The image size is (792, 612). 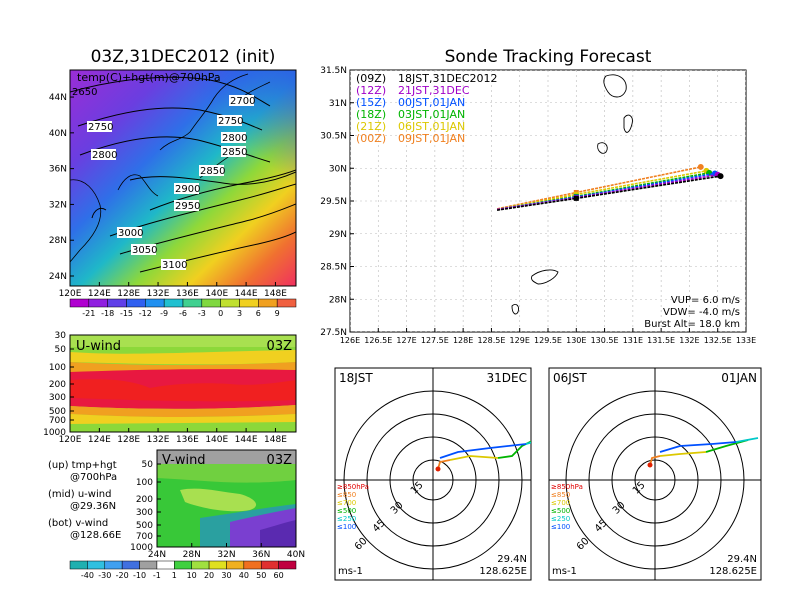 What do you see at coordinates (187, 440) in the screenshot?
I see `u-wind-x-tick: 136E` at bounding box center [187, 440].